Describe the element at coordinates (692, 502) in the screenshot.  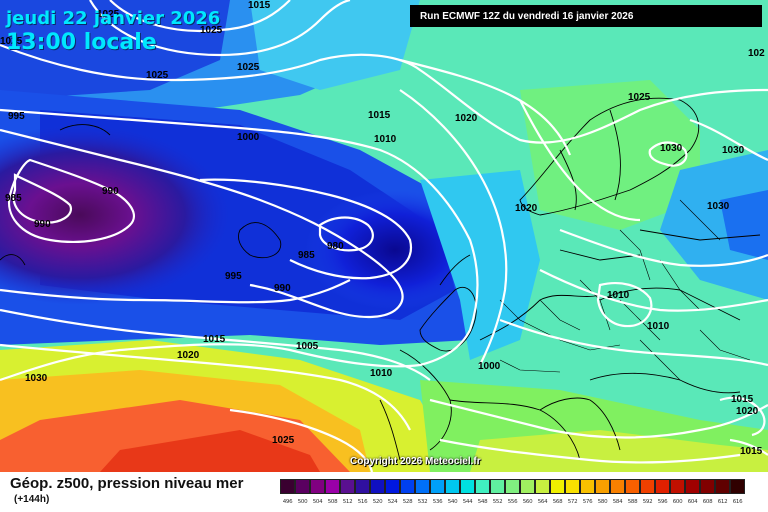
I see `scale-value-label: 604` at that location.